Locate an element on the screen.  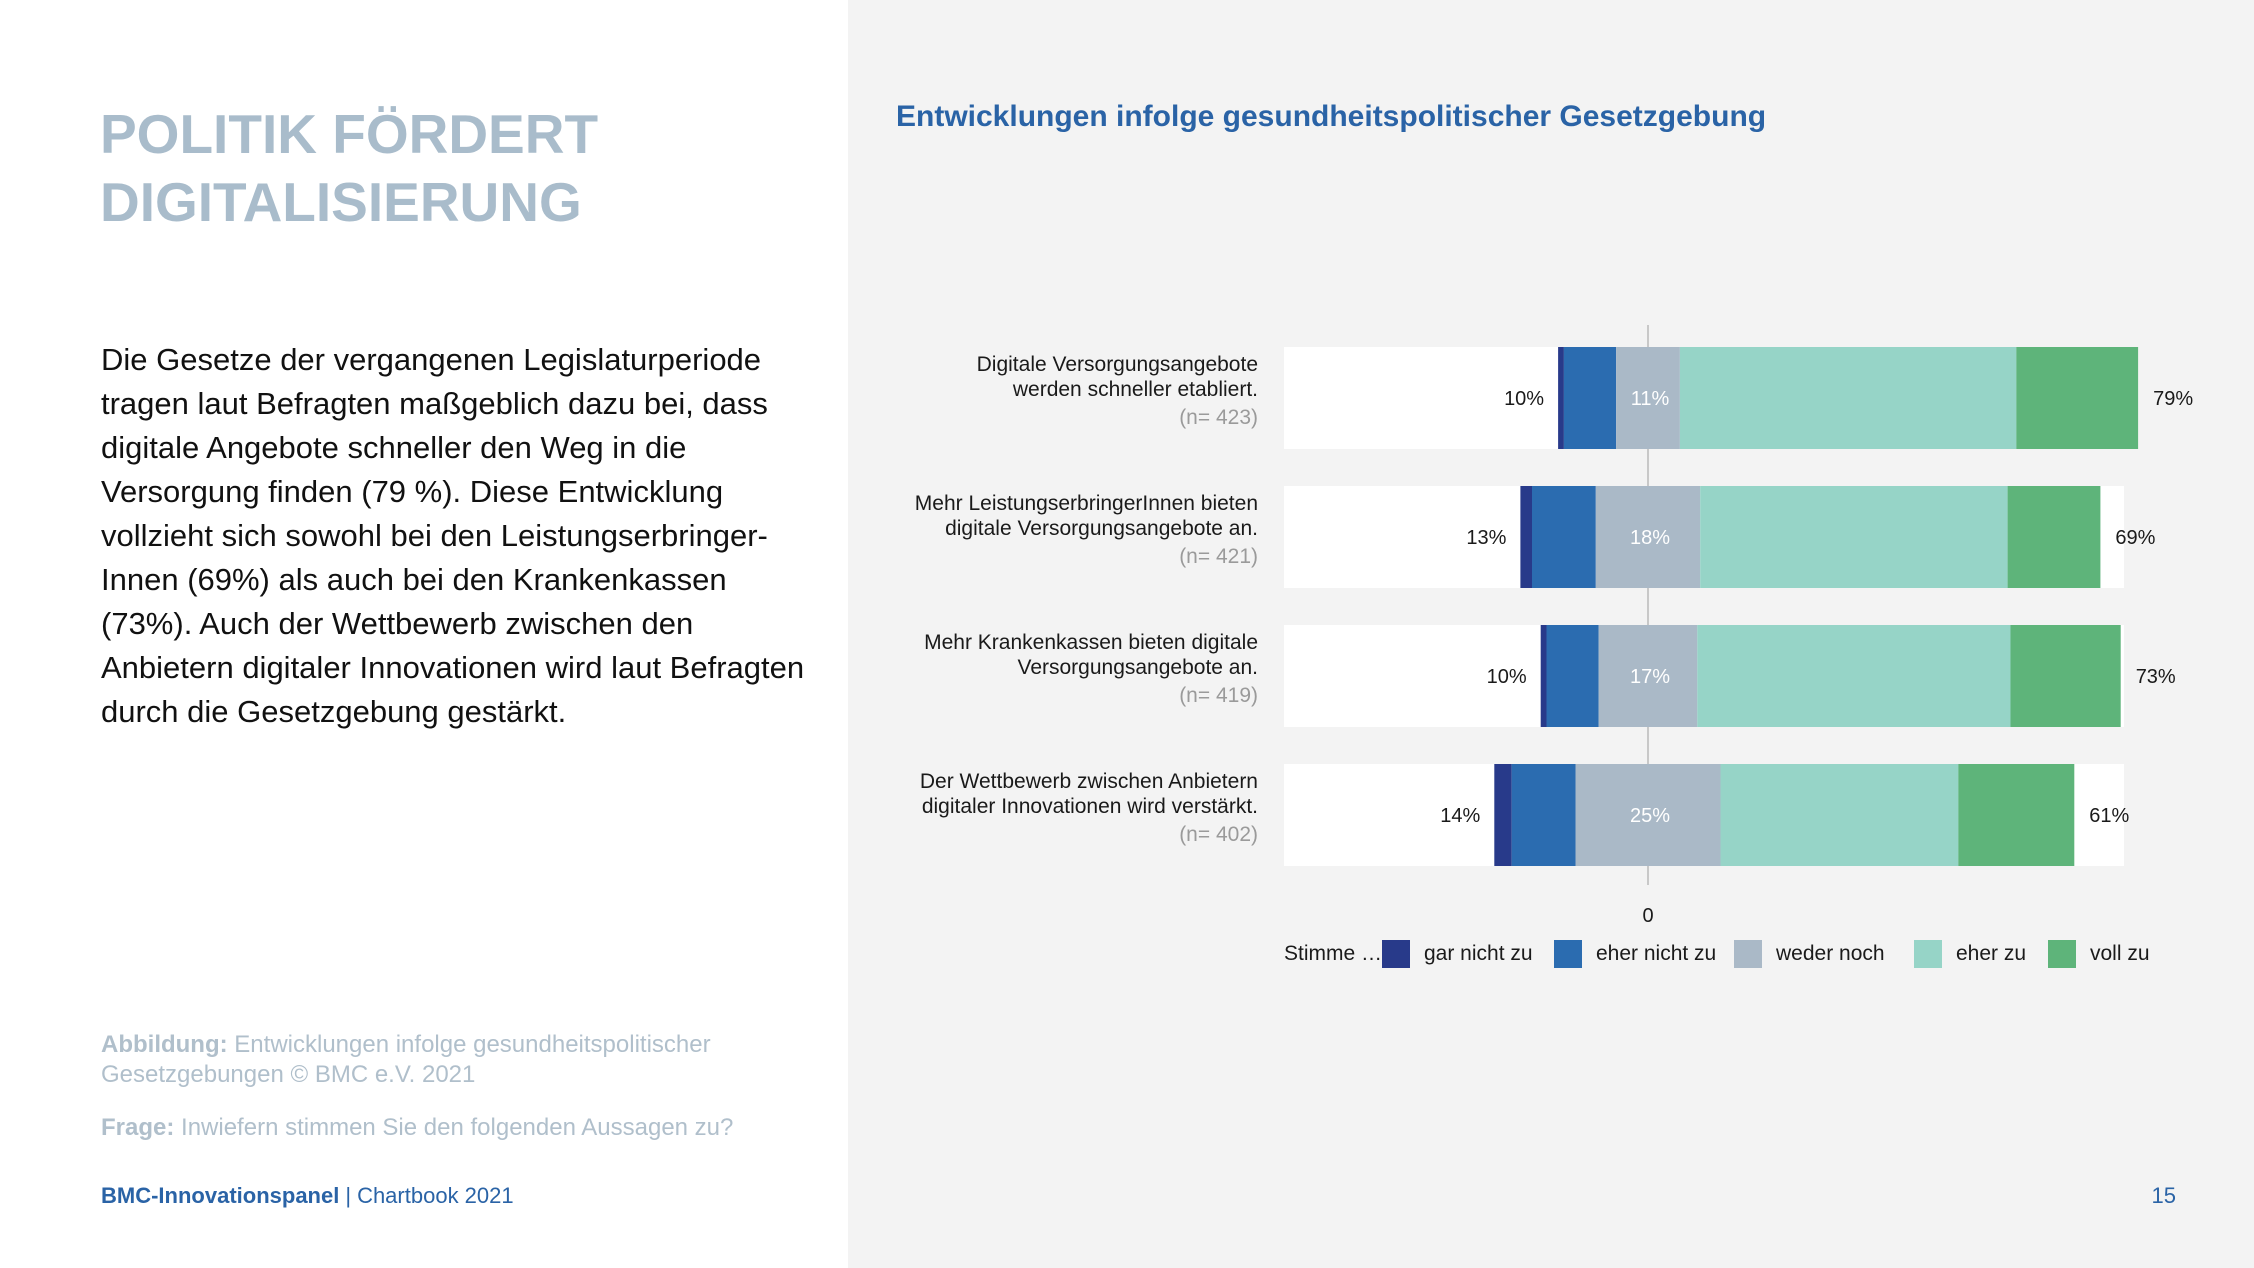
question-label: Frage: is located at coordinates (138, 1127).